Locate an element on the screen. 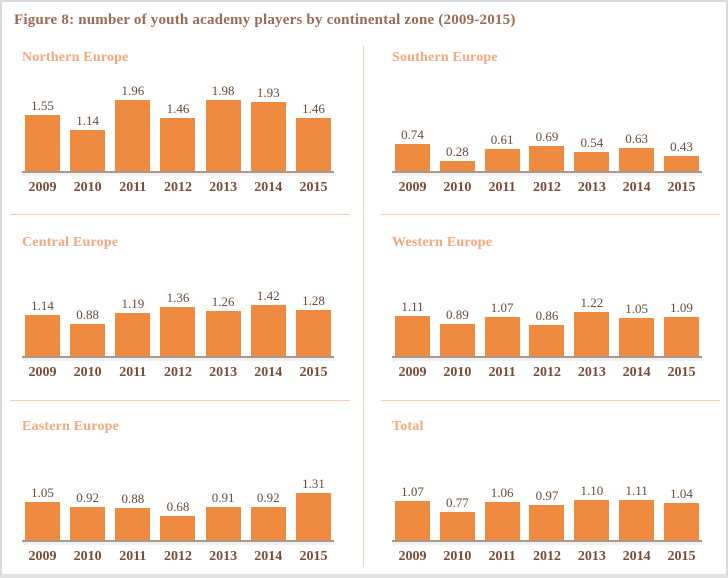  bar-value-label: 1.96 is located at coordinates (133, 90).